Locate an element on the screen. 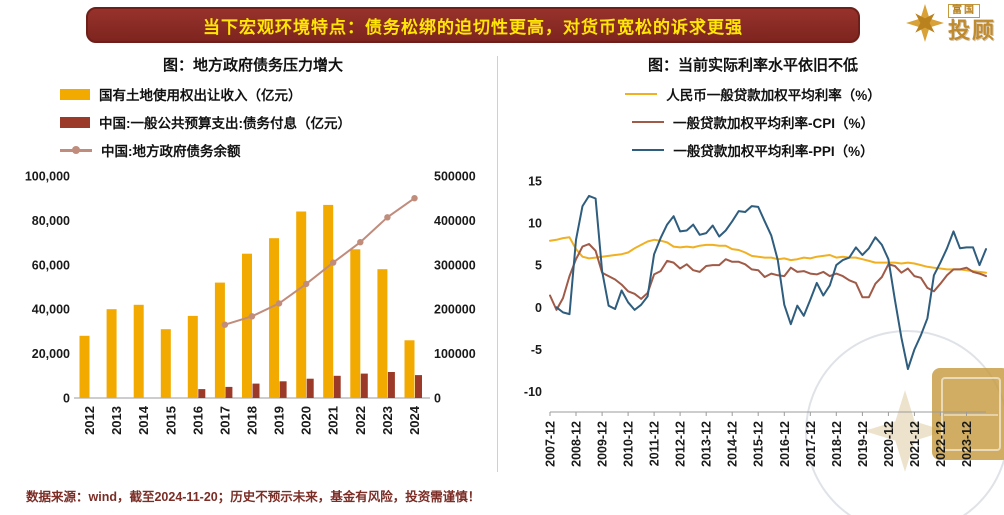  axis-label: 2013 is located at coordinates (116, 420).